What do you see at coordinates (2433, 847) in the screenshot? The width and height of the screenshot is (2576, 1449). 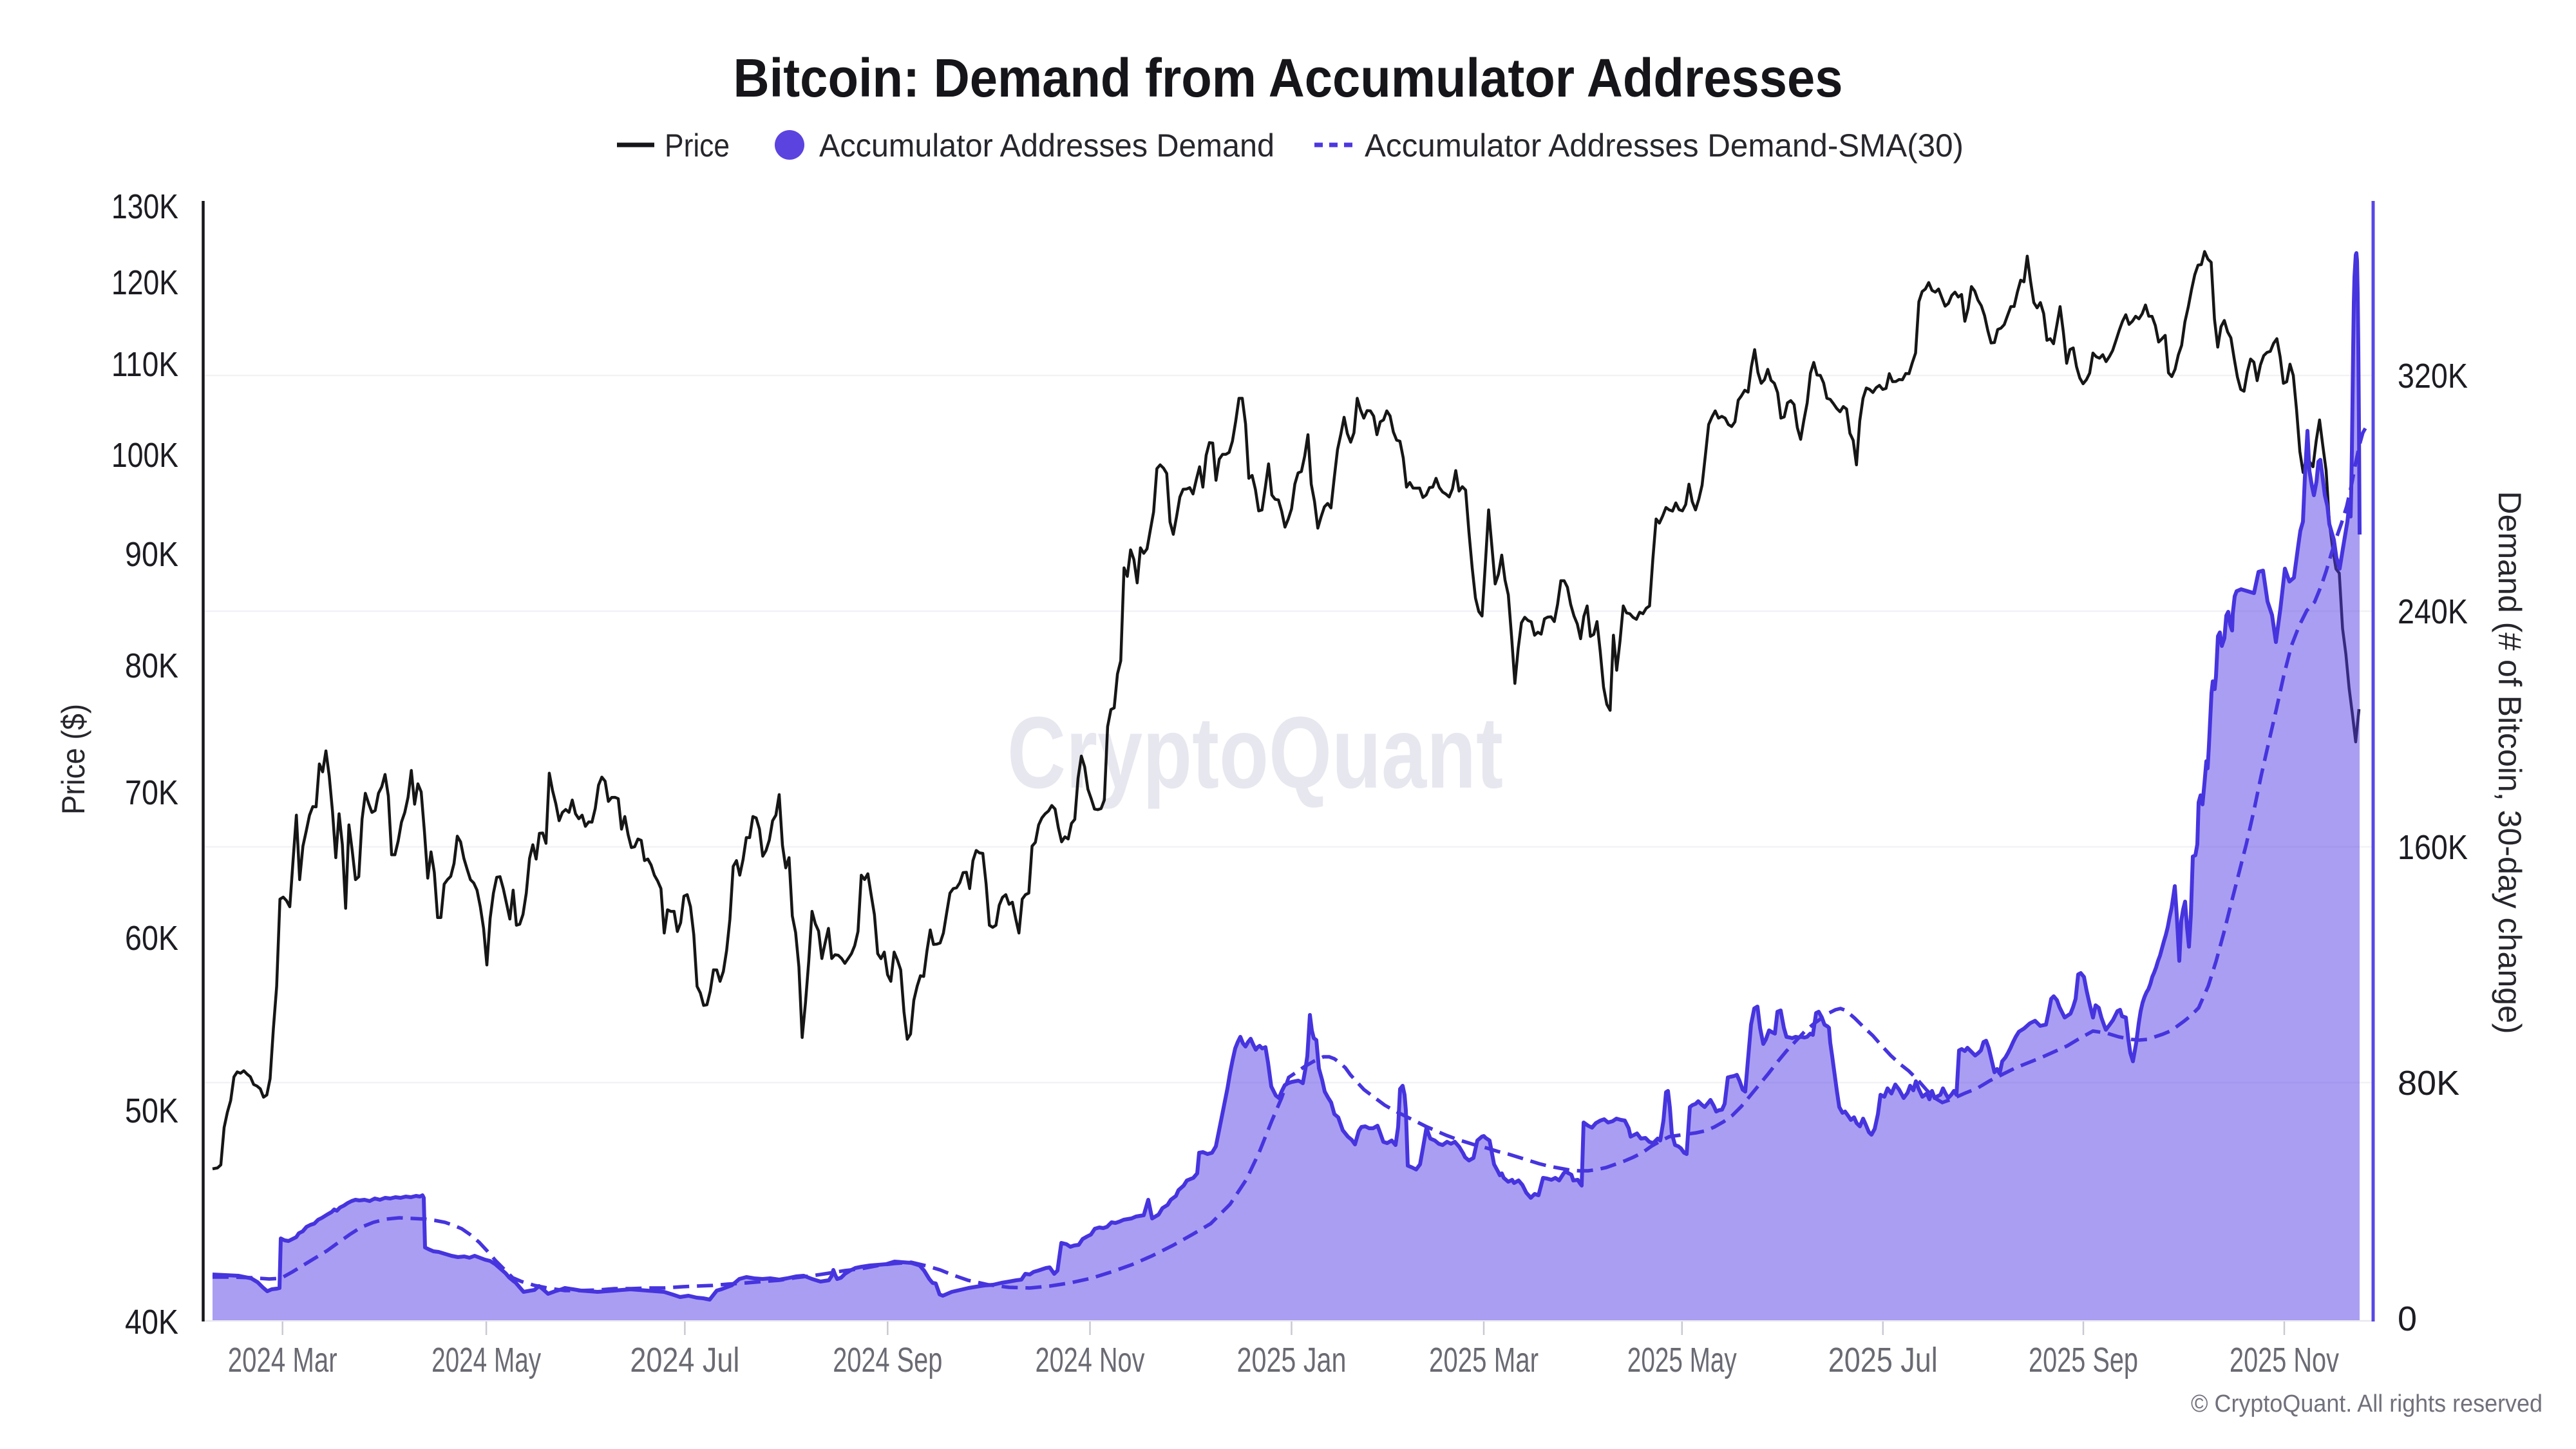 I see `svg-text: 160K` at bounding box center [2433, 847].